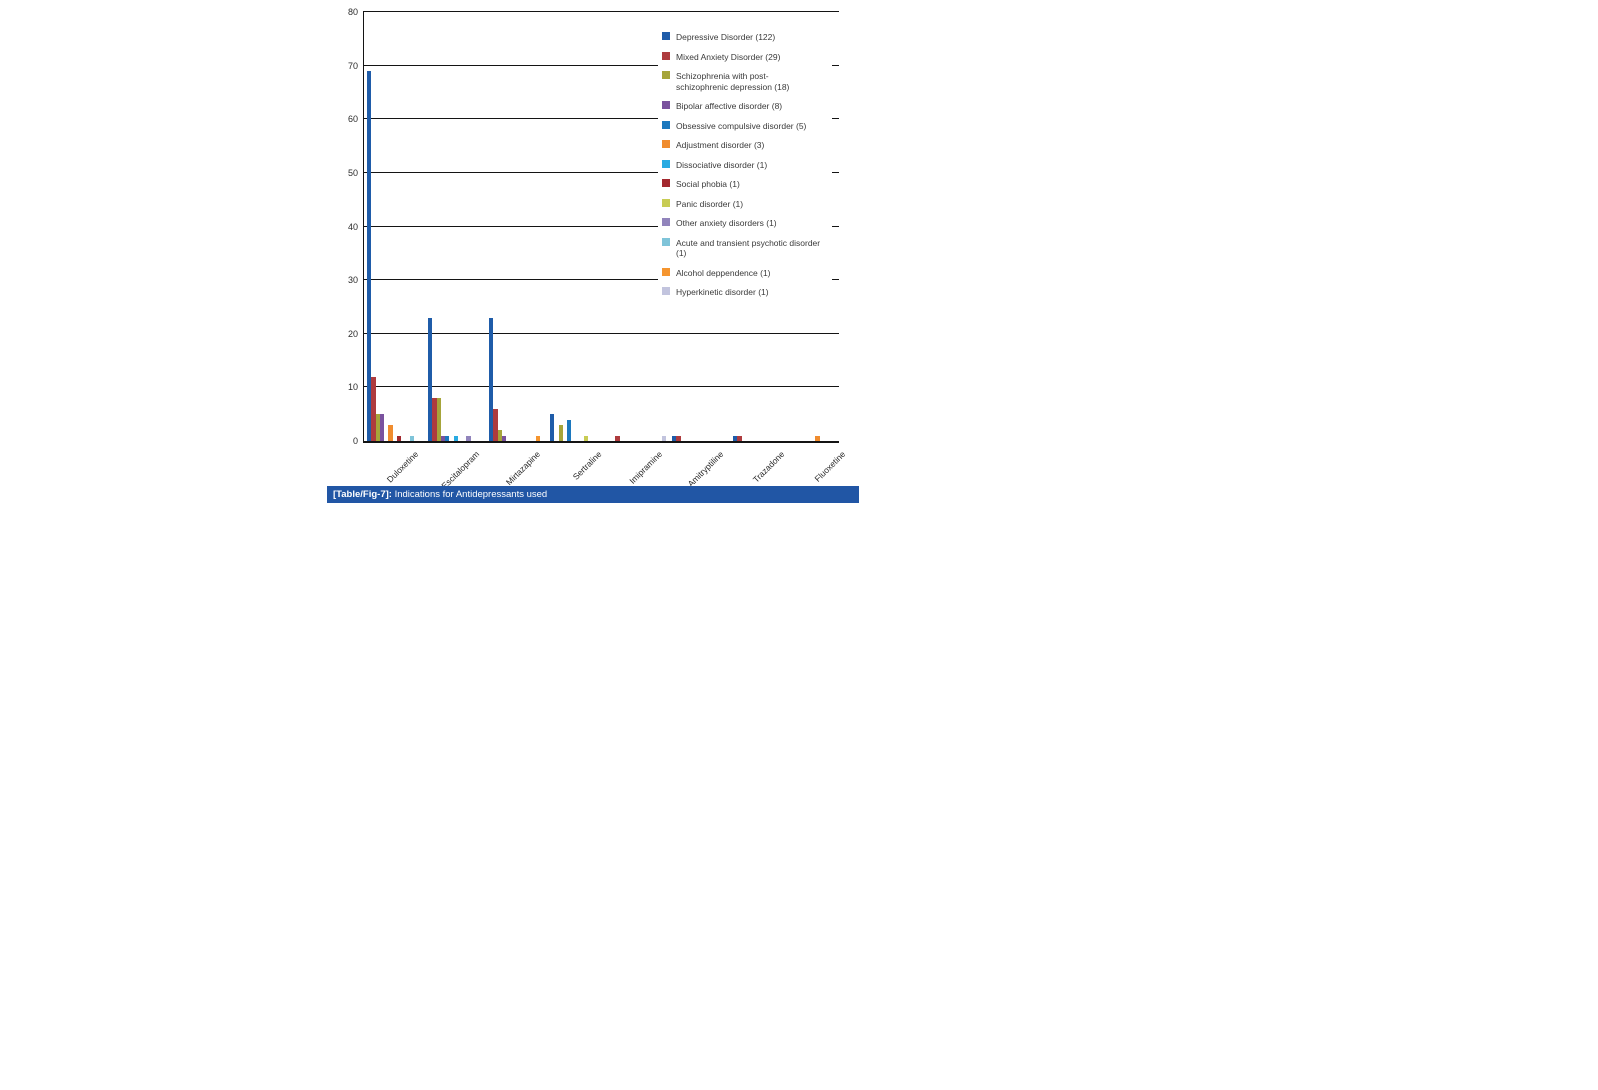 The image size is (1598, 1090). What do you see at coordinates (746, 184) in the screenshot?
I see `legend-item-8: Social phobia (1)` at bounding box center [746, 184].